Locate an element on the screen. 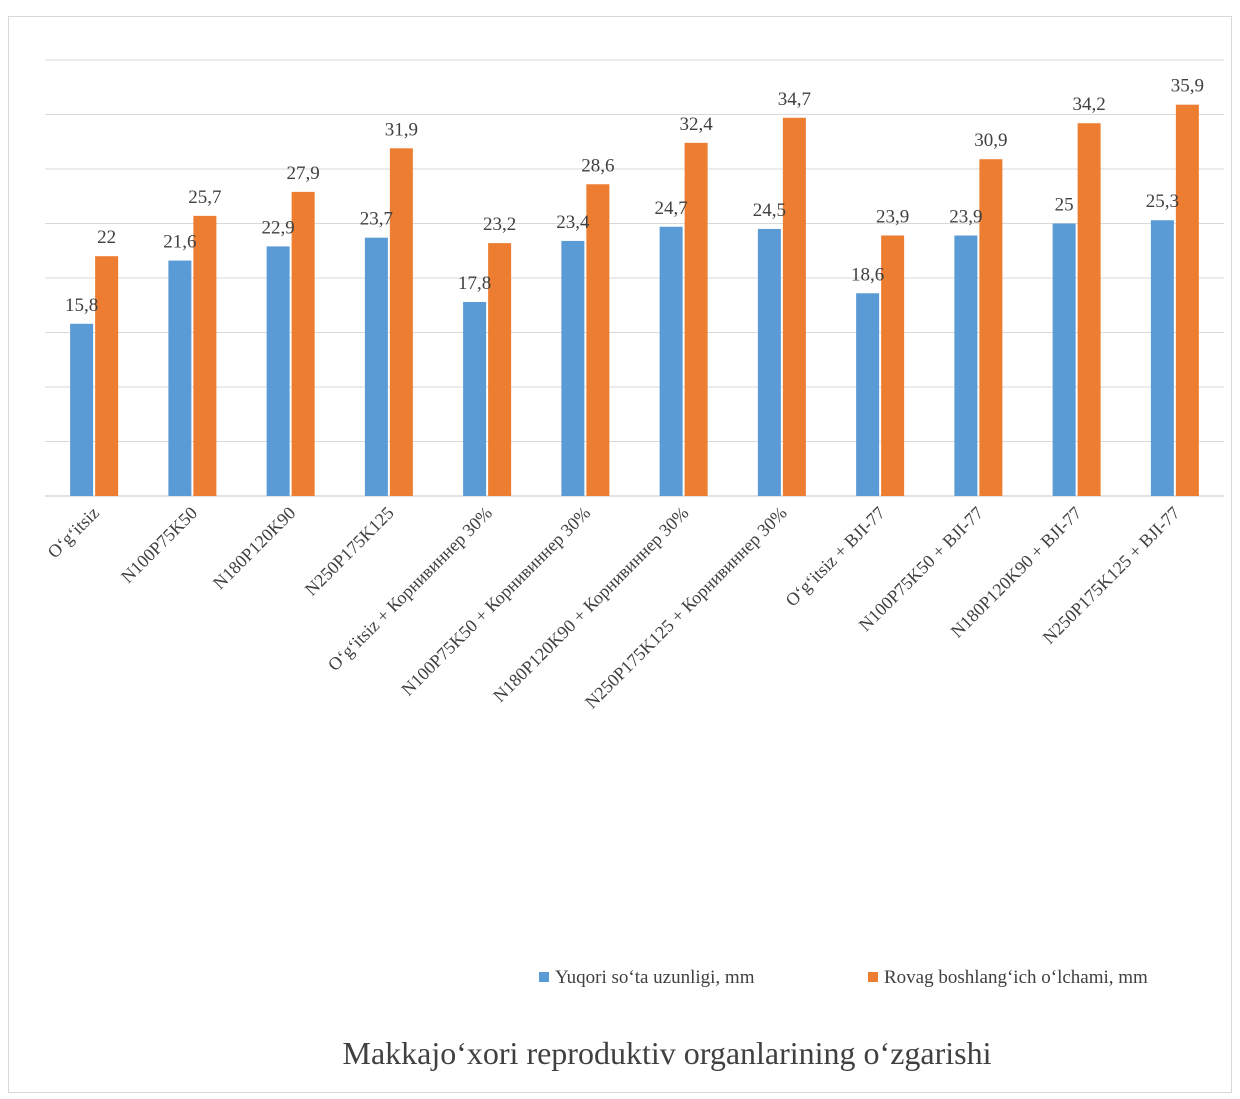 This screenshot has width=1240, height=1099. data-label-series-1: 23,4 is located at coordinates (573, 222).